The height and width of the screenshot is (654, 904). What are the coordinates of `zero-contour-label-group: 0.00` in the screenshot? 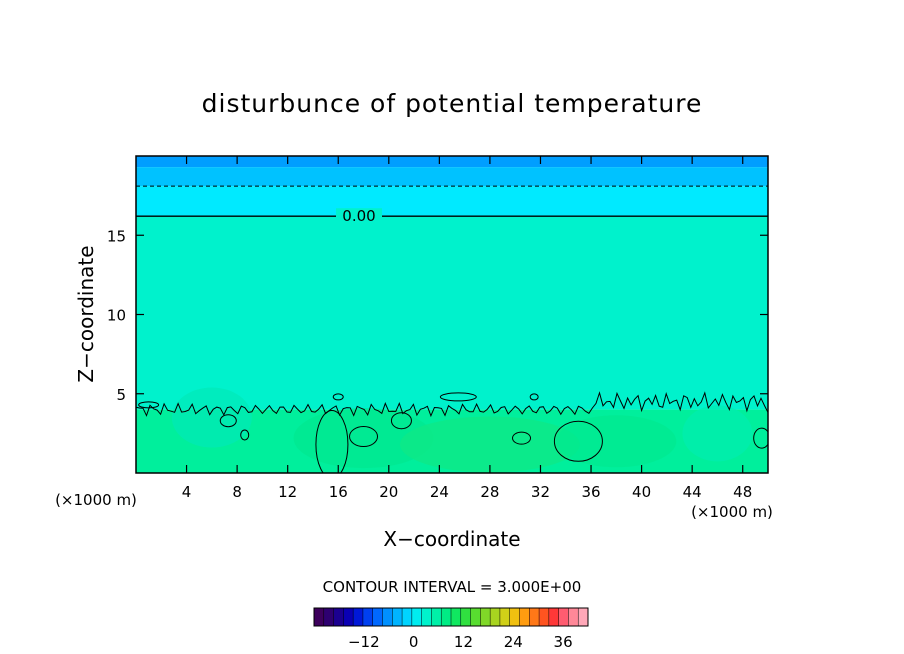 It's located at (359, 216).